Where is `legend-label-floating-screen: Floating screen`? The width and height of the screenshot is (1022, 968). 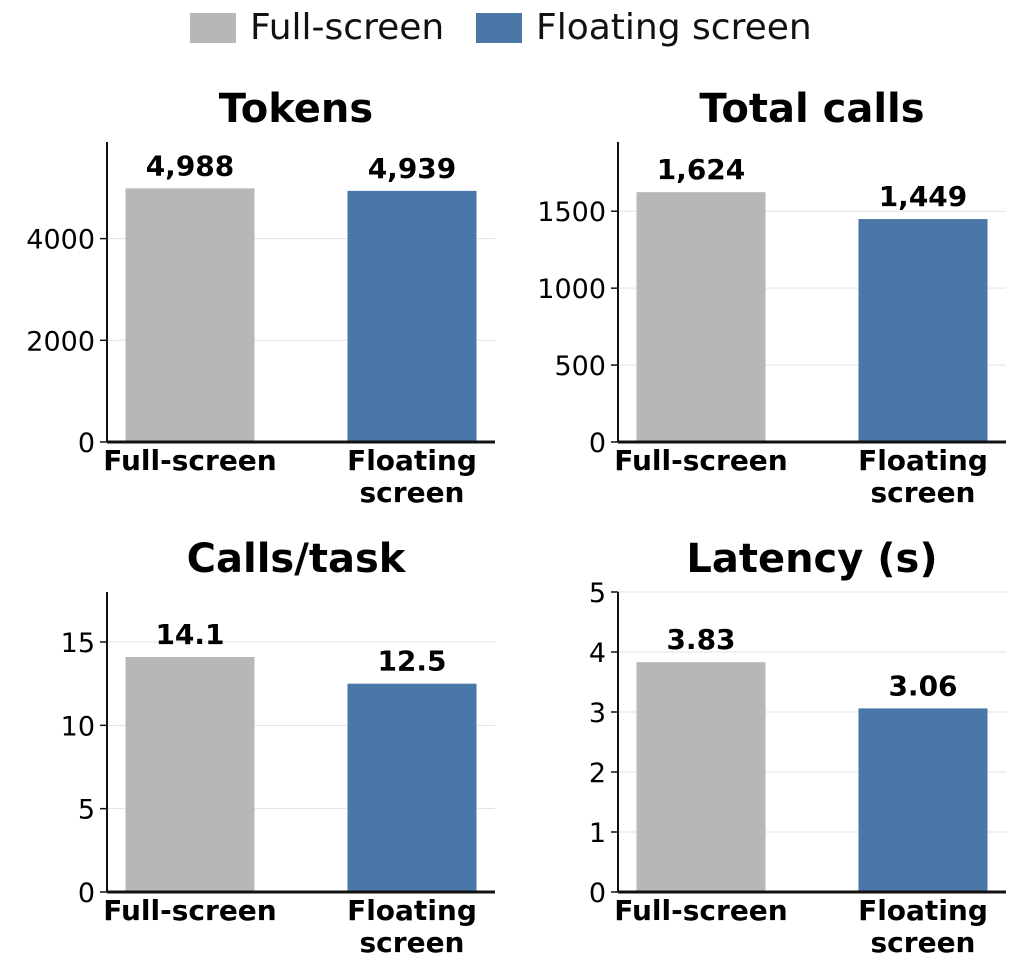 legend-label-floating-screen: Floating screen is located at coordinates (674, 27).